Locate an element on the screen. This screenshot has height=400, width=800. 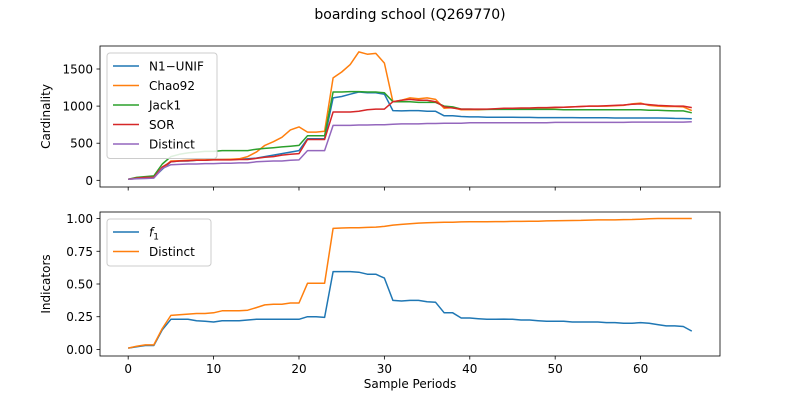
y-tick-label: 0.00 is located at coordinates (79, 350).